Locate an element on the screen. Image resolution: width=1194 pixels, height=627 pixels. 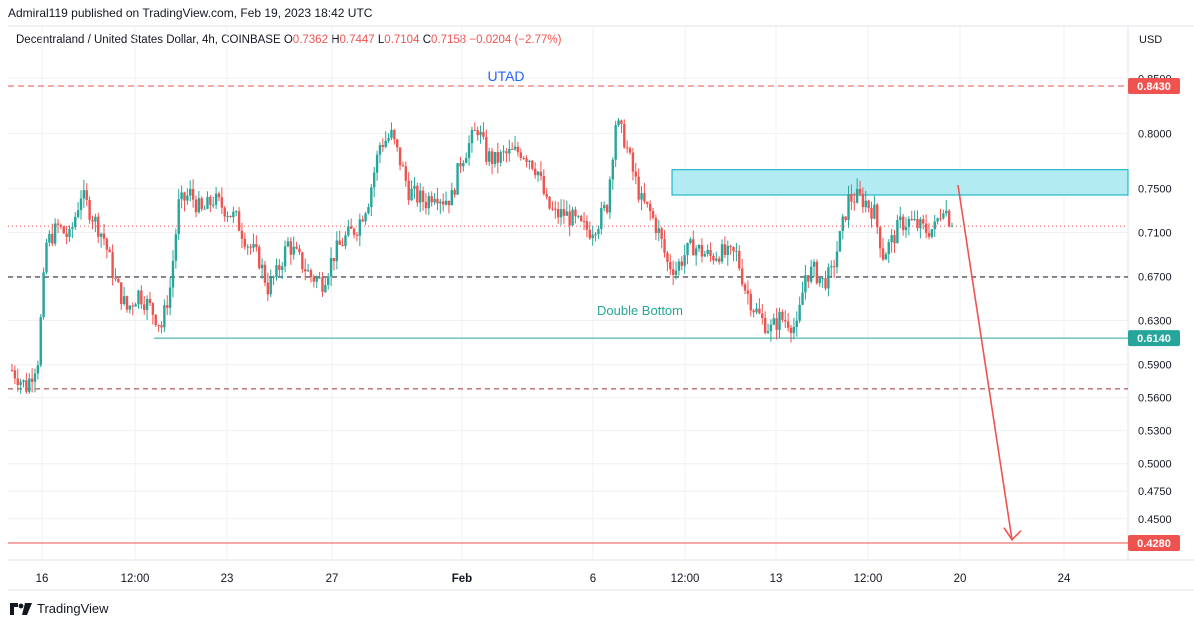
price-level-tag-label: 0.6140 is located at coordinates (1154, 339).